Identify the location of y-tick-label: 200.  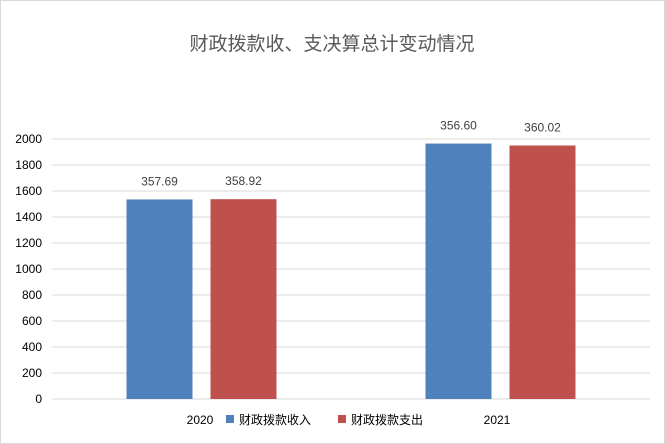
(32, 373).